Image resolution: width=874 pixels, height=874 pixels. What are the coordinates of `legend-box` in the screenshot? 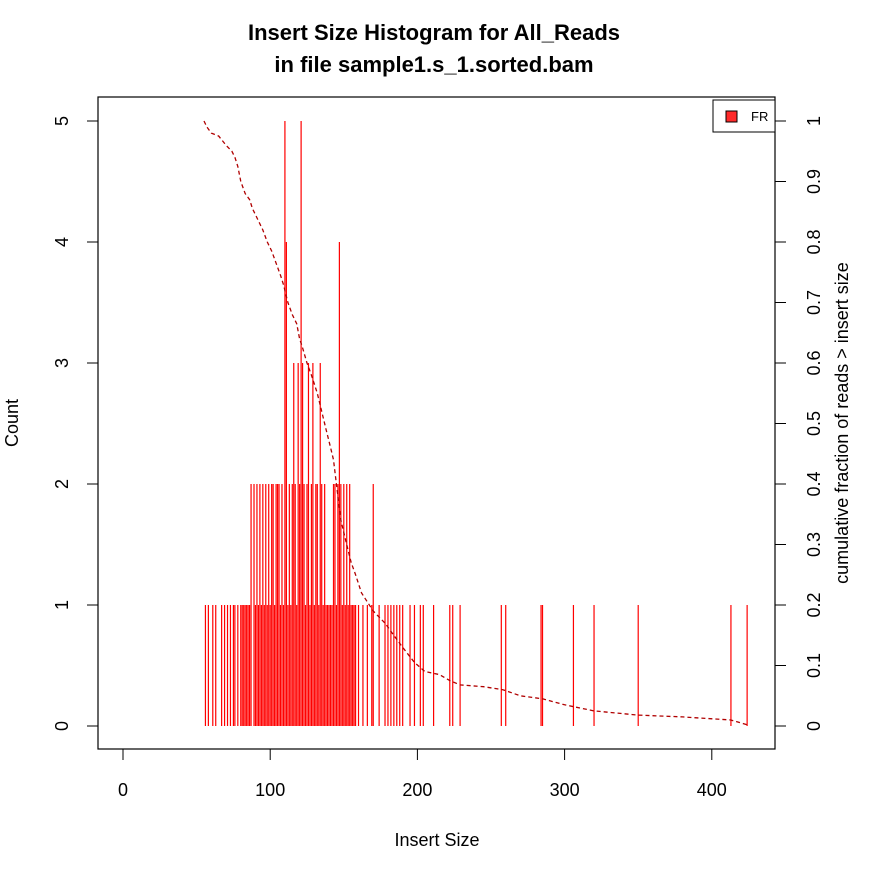 It's located at (744, 116).